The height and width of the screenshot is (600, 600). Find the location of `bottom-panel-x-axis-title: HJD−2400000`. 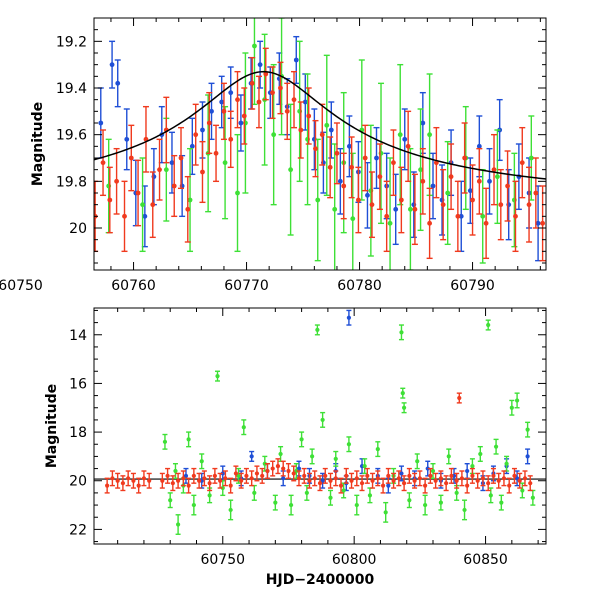

bottom-panel-x-axis-title: HJD−2400000 is located at coordinates (320, 580).